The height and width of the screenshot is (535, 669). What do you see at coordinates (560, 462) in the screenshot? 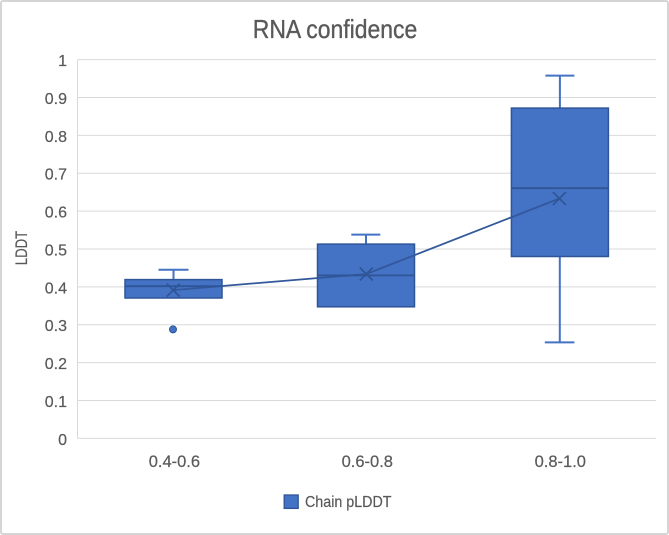
I see `svg-text: 0.8-1.0` at bounding box center [560, 462].